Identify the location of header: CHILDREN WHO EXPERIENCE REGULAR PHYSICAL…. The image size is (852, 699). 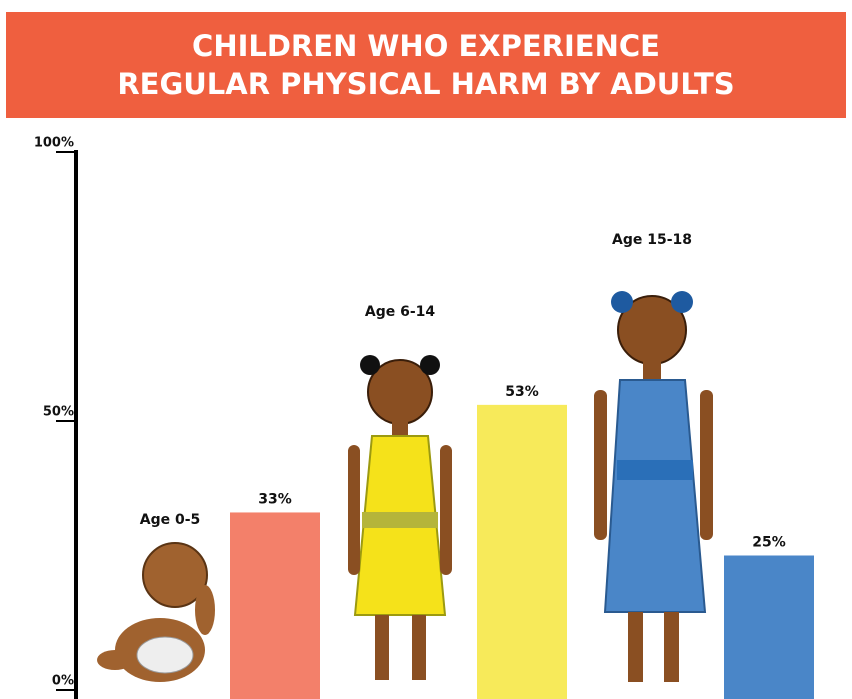
(426, 65).